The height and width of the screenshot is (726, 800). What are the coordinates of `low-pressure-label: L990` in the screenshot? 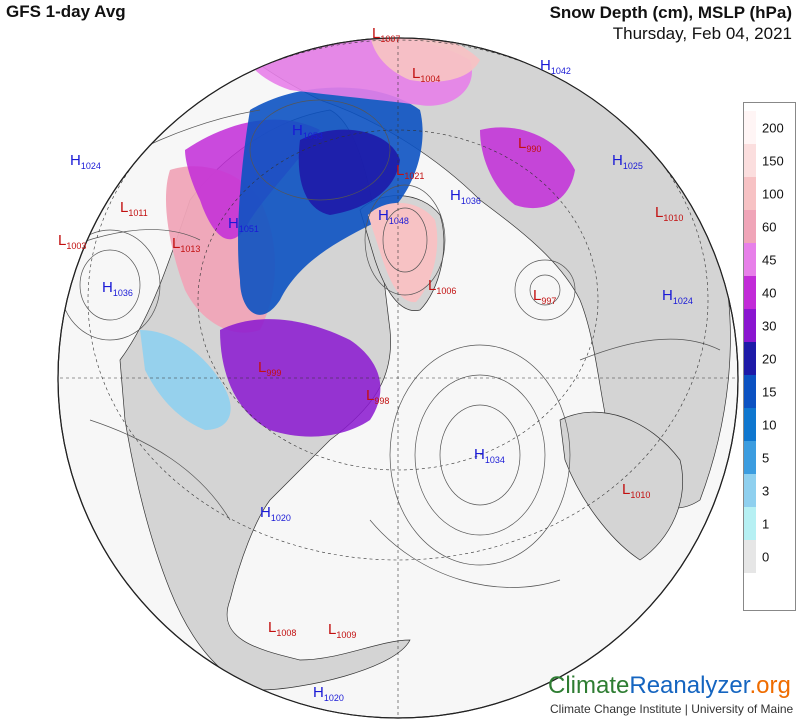 It's located at (529, 144).